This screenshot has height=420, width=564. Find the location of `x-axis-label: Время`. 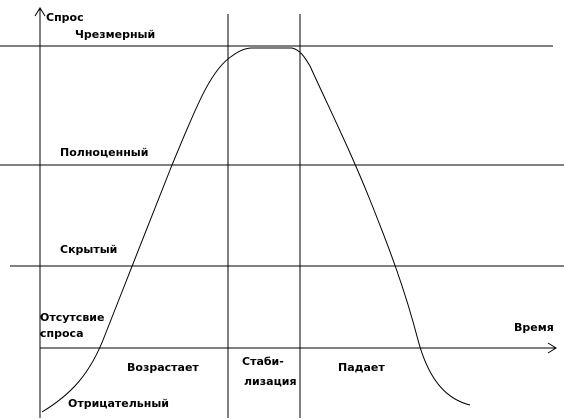

x-axis-label: Время is located at coordinates (534, 327).